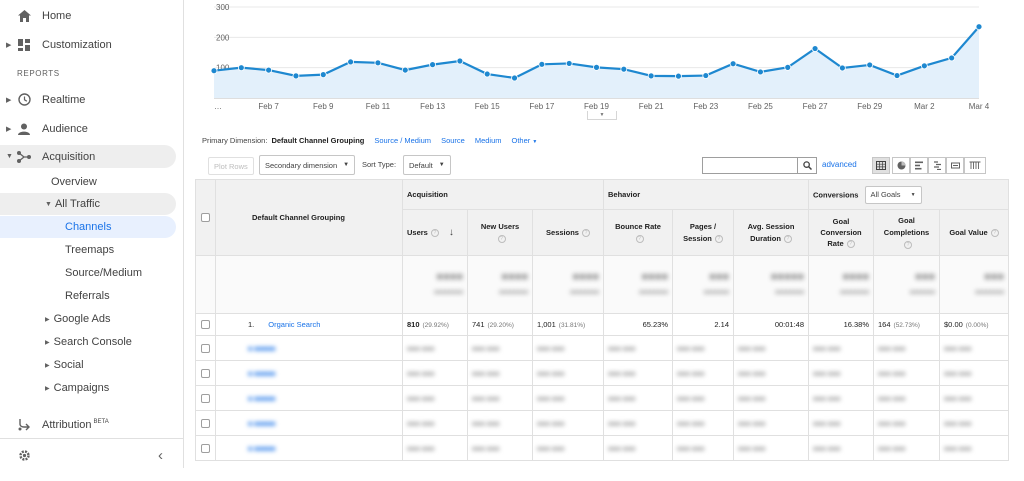 The width and height of the screenshot is (1024, 481). Describe the element at coordinates (703, 232) in the screenshot. I see `col-pages-session: Pages / Session?` at that location.